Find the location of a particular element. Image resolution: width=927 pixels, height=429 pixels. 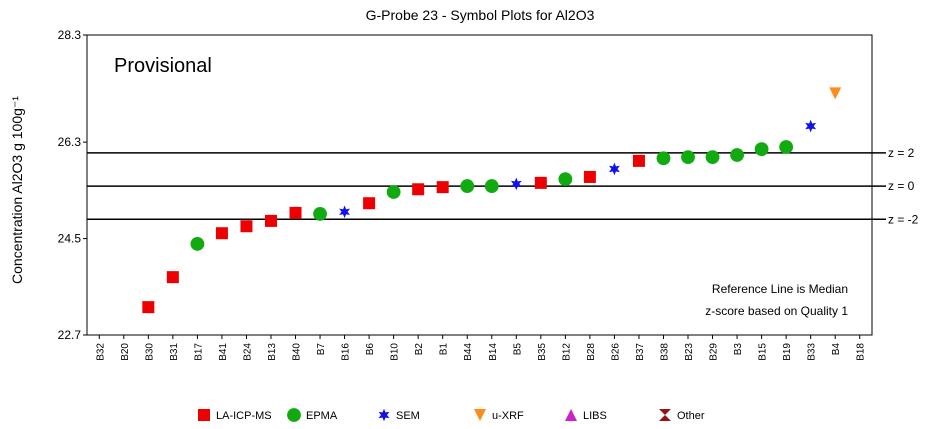

x-tick-label: B32 is located at coordinates (100, 352).